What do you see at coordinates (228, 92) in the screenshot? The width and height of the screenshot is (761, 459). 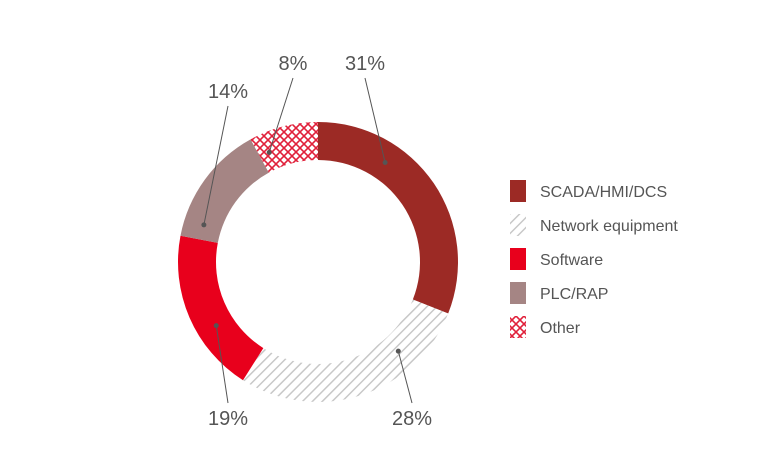 I see `value-label-plc-rap: 14%` at bounding box center [228, 92].